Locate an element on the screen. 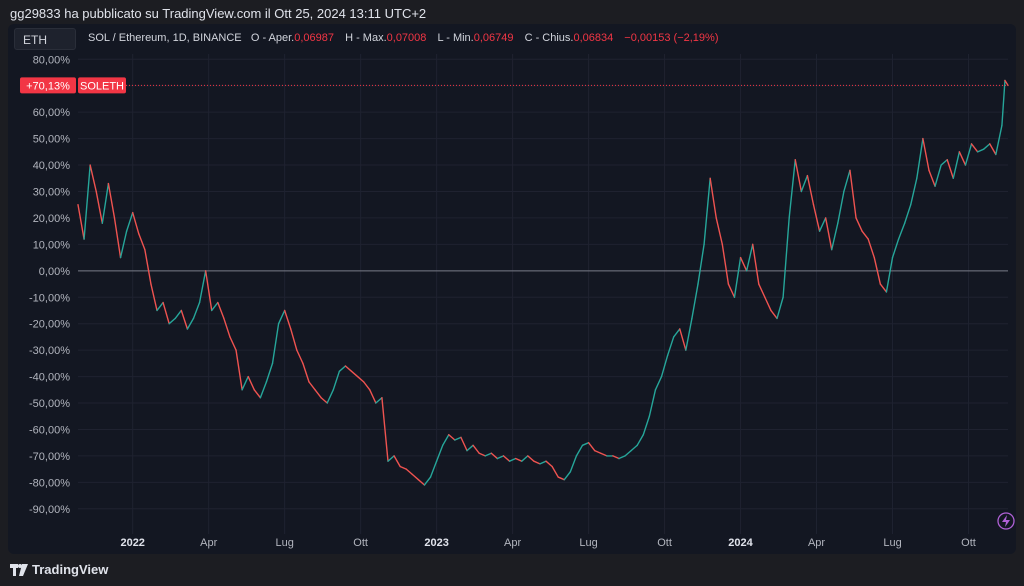  x-tick-label: Apr is located at coordinates (208, 543).